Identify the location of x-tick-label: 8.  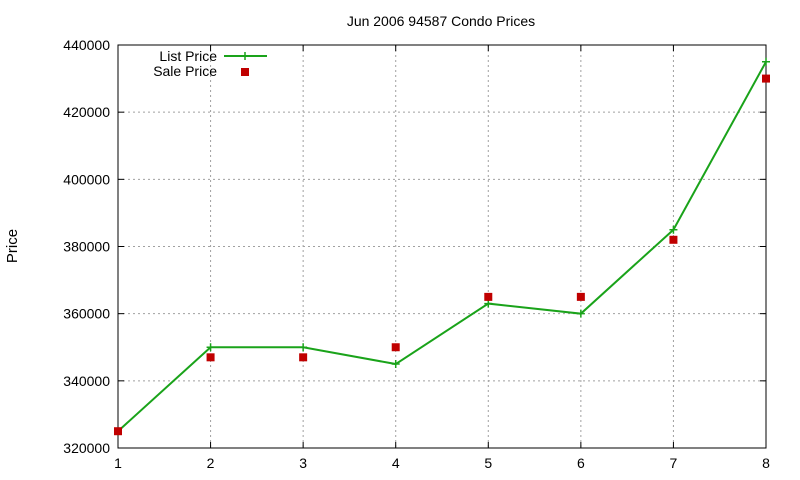
(766, 463).